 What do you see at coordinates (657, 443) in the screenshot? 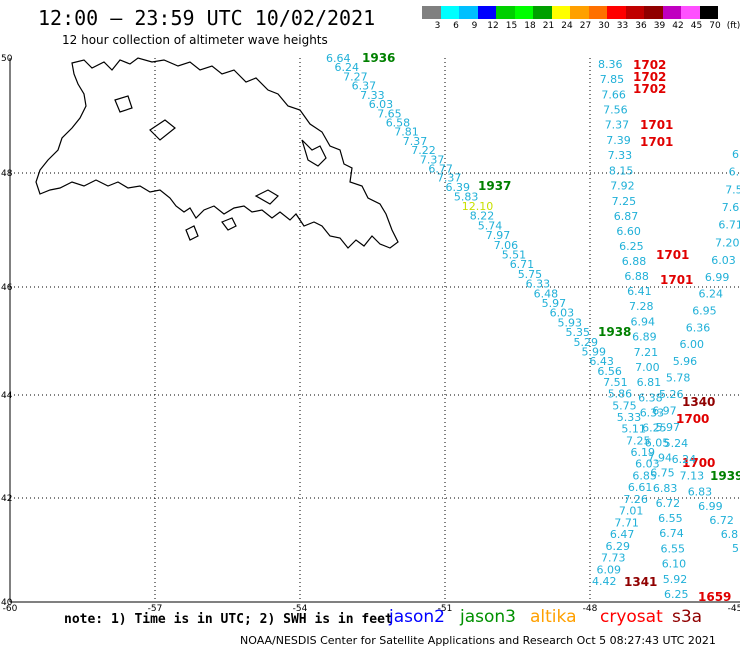
I see `swh-value-1702: 6.05` at bounding box center [657, 443].